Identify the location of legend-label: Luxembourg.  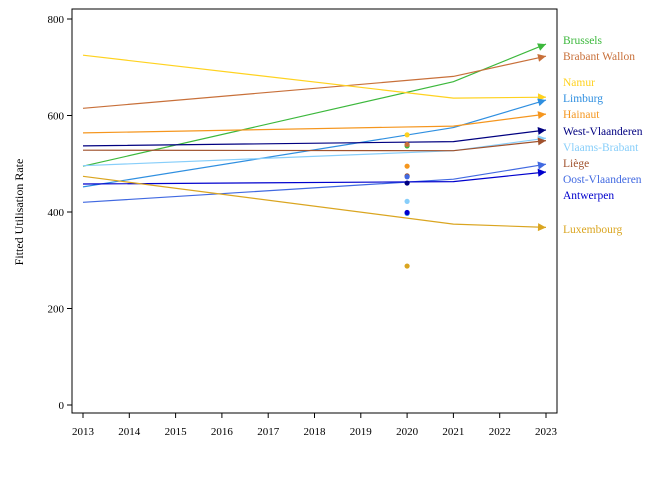
(592, 230).